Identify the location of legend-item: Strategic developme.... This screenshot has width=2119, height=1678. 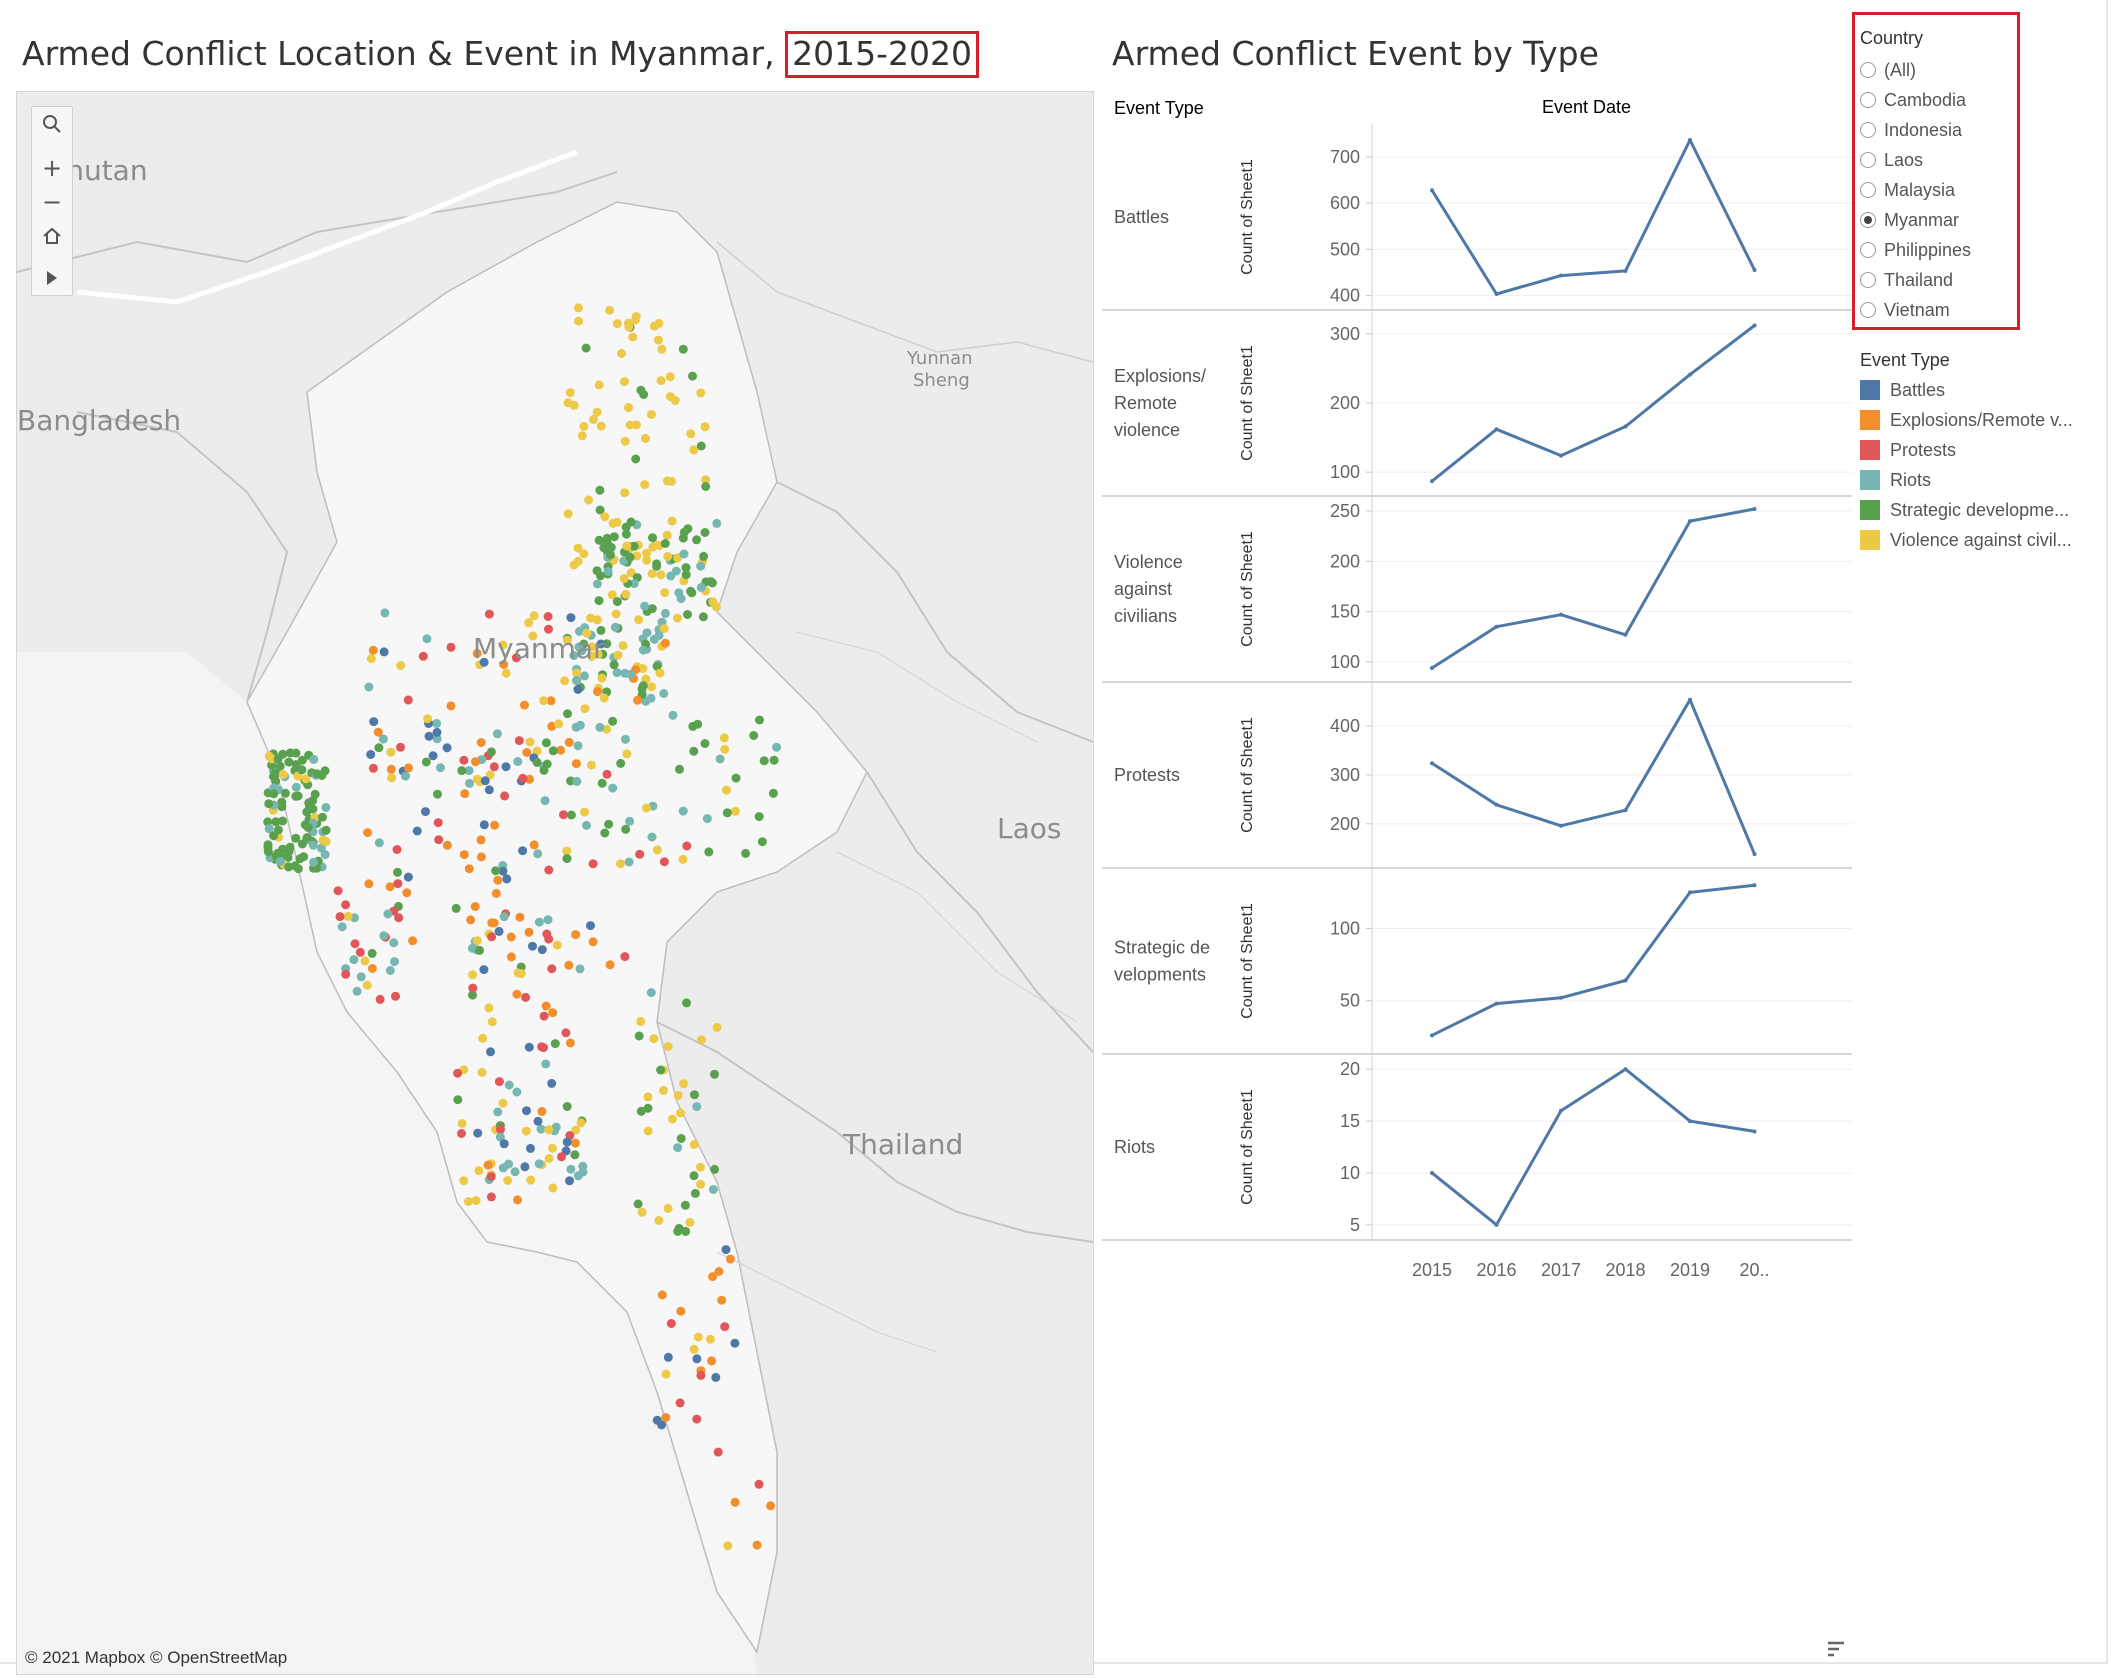
(1964, 510).